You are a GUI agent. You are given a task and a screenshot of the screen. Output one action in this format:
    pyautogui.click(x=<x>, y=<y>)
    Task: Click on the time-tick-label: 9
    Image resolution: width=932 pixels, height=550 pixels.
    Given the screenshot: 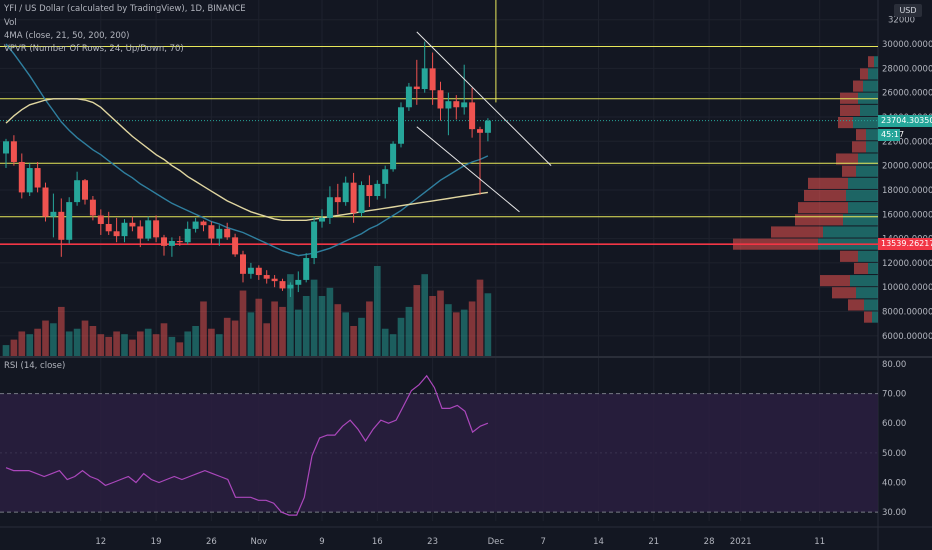 What is the action you would take?
    pyautogui.click(x=321, y=542)
    